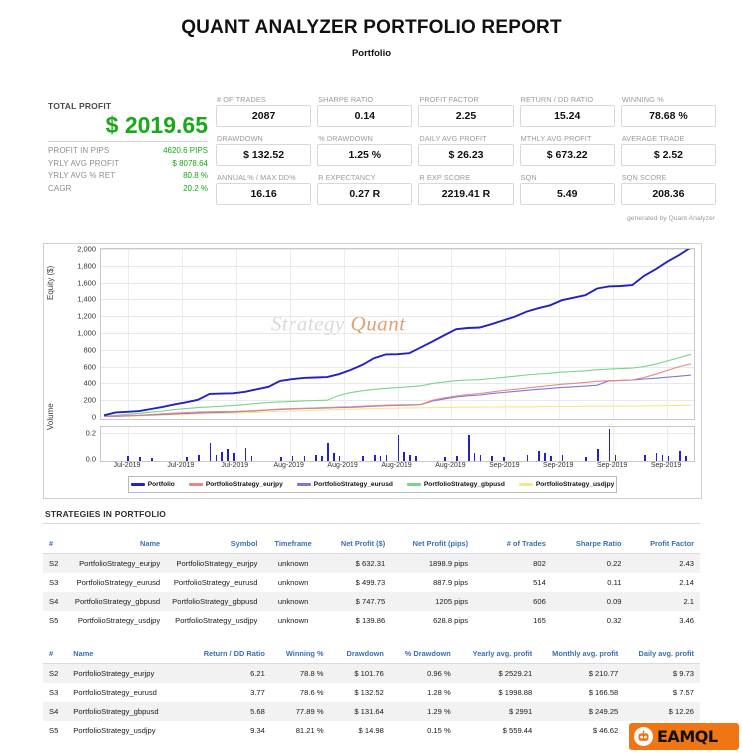 Image resolution: width=743 pixels, height=753 pixels. Describe the element at coordinates (79, 151) in the screenshot. I see `metric-label: PROFIT IN PIPS` at that location.